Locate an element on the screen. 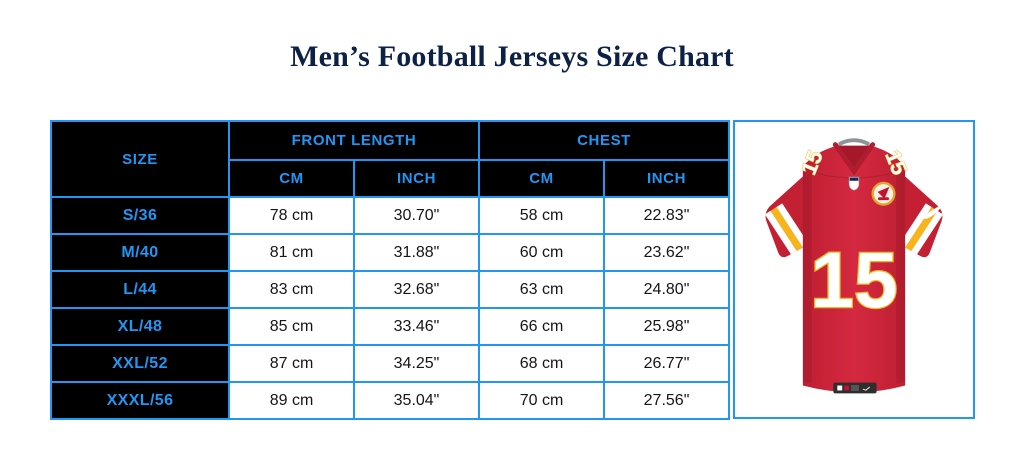 The height and width of the screenshot is (471, 1024). nfl-shield-icon is located at coordinates (854, 183).